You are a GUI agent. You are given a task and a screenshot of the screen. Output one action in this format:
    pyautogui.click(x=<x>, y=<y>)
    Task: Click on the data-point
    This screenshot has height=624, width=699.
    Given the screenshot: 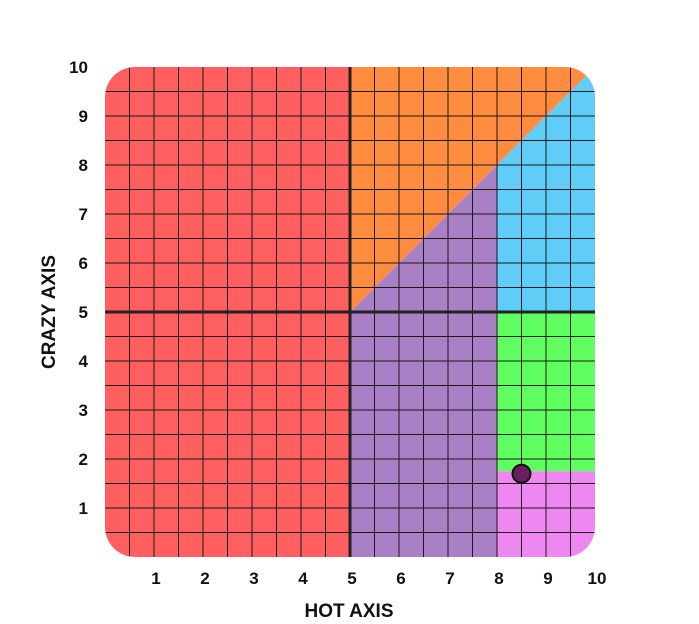 What is the action you would take?
    pyautogui.click(x=521, y=473)
    